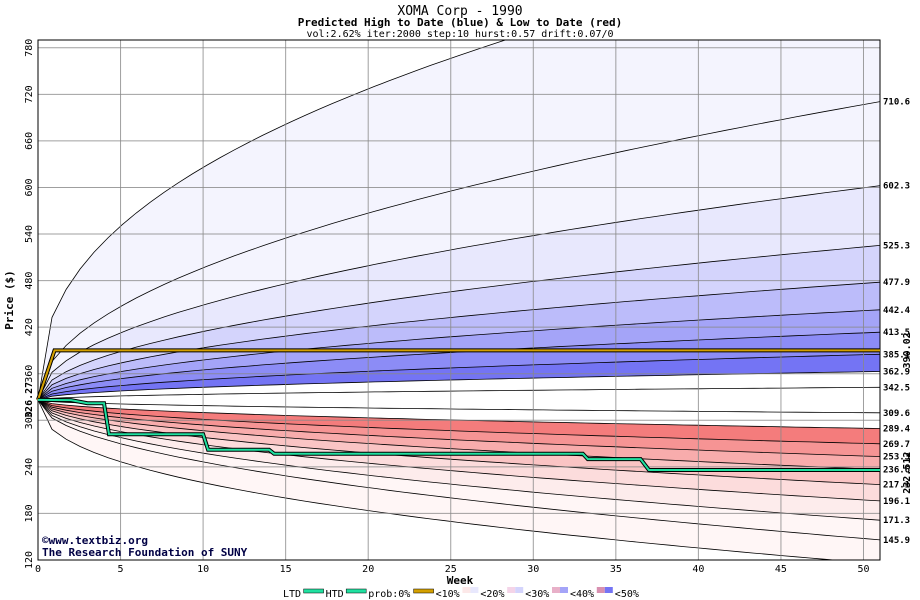 The height and width of the screenshot is (600, 920). What do you see at coordinates (897, 430) in the screenshot?
I see `end-value-label: 289.4` at bounding box center [897, 430].